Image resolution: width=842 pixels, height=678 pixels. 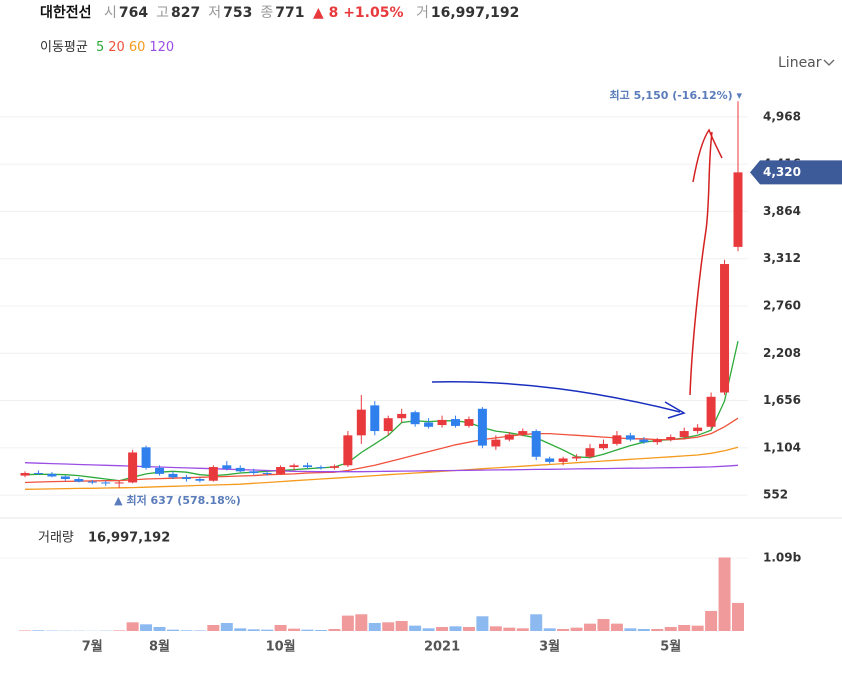 I want to click on scale-mode: Linear, so click(x=800, y=63).